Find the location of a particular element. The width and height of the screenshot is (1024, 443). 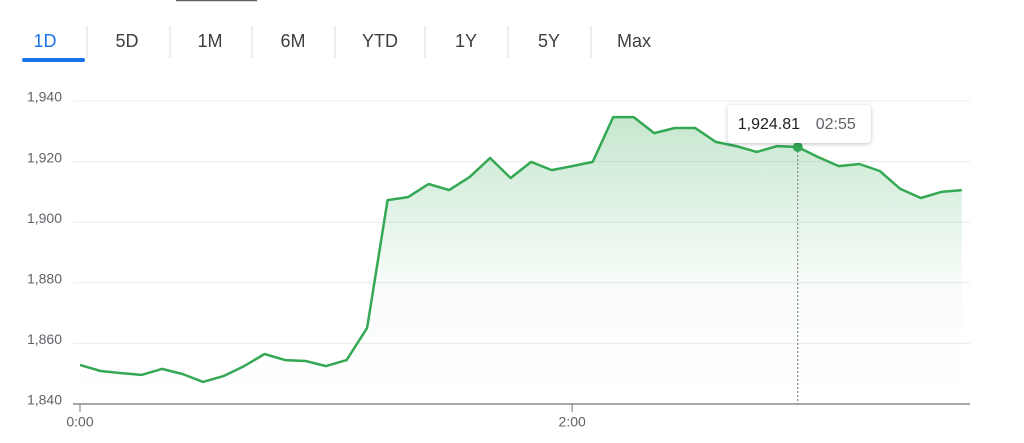

range-tab: 6M is located at coordinates (292, 41).